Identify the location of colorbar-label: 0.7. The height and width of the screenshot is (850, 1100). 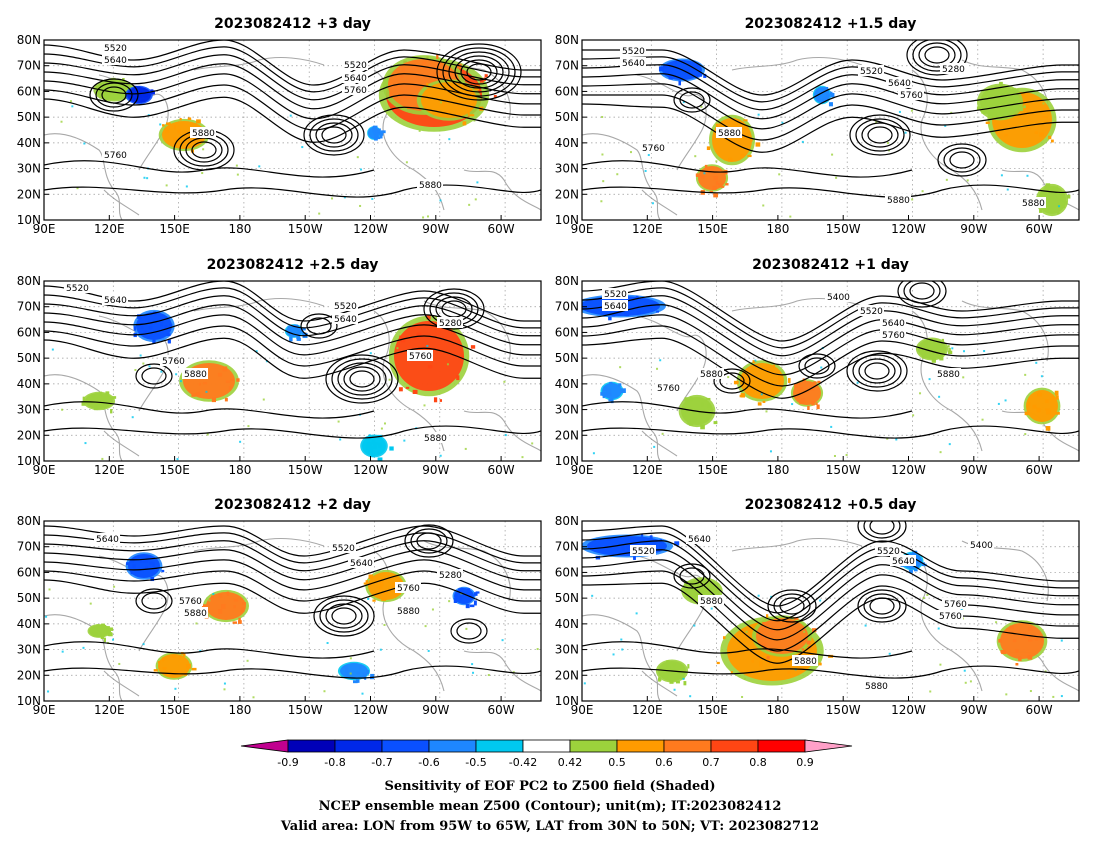
(711, 762).